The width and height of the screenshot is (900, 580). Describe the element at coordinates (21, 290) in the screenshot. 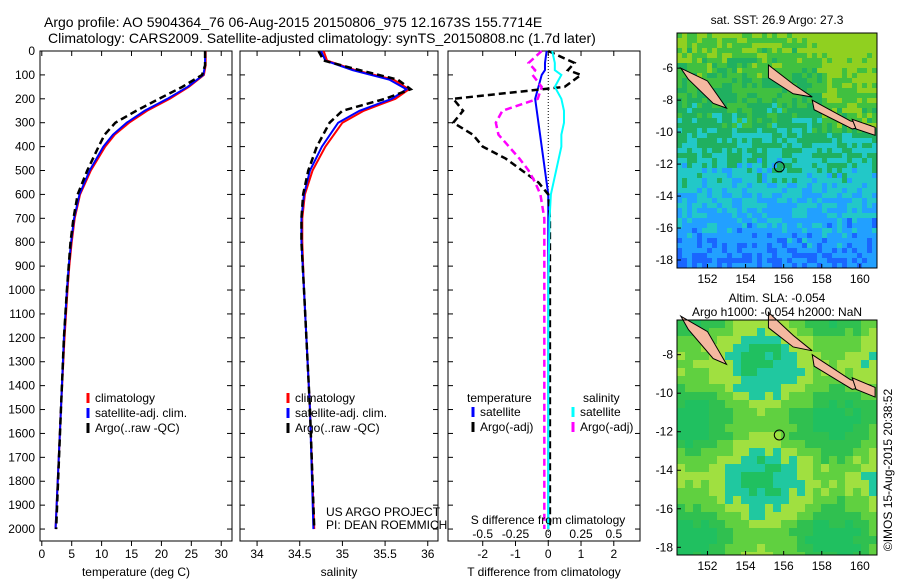

I see `depth-tick-label: 1000` at that location.